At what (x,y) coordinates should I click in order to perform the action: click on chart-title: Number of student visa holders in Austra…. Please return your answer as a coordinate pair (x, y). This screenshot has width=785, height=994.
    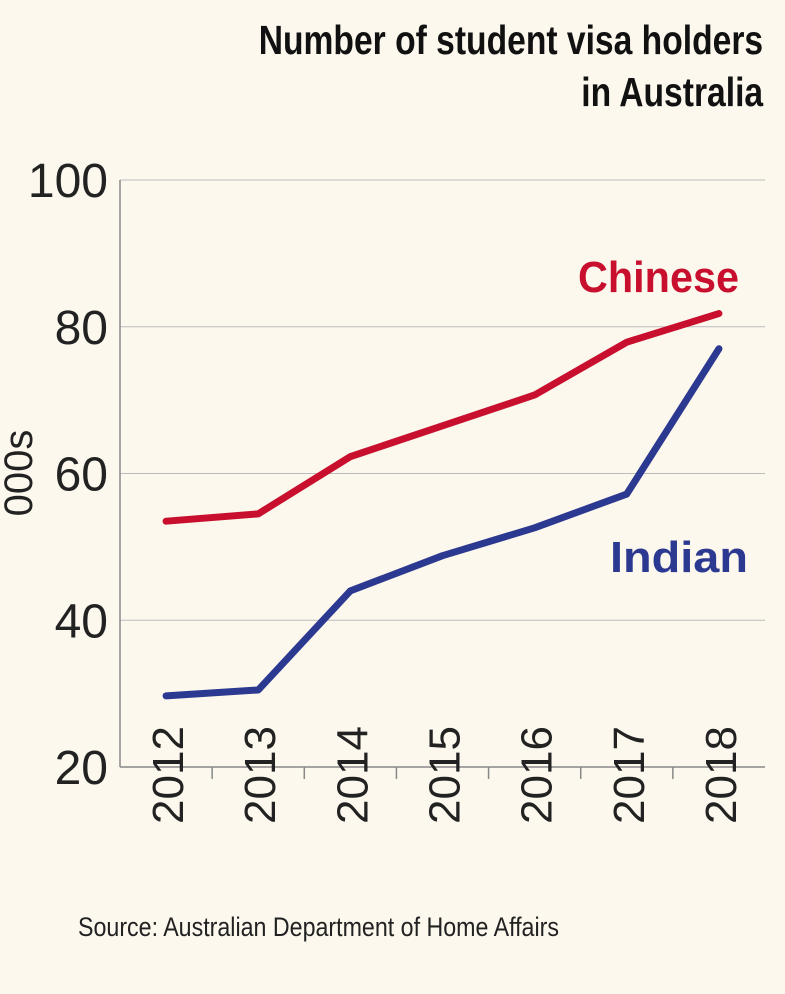
    Looking at the image, I should click on (511, 66).